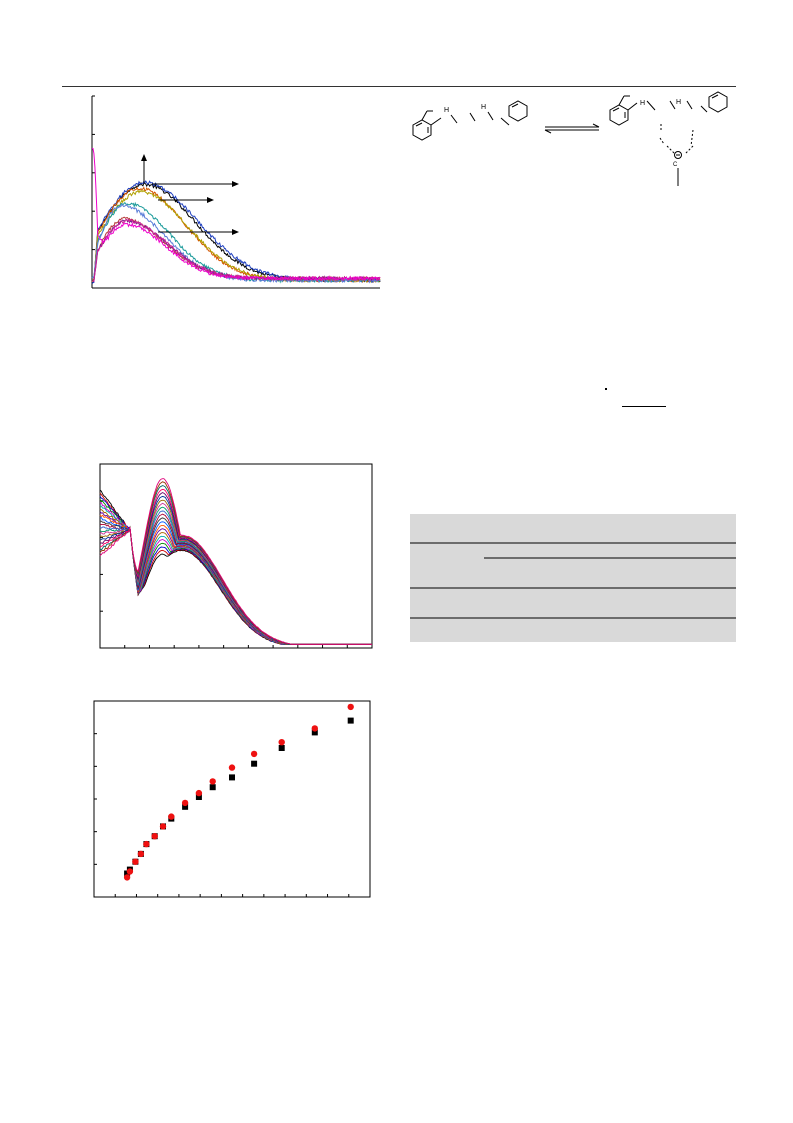  I want to click on structure-left, so click(470, 120).